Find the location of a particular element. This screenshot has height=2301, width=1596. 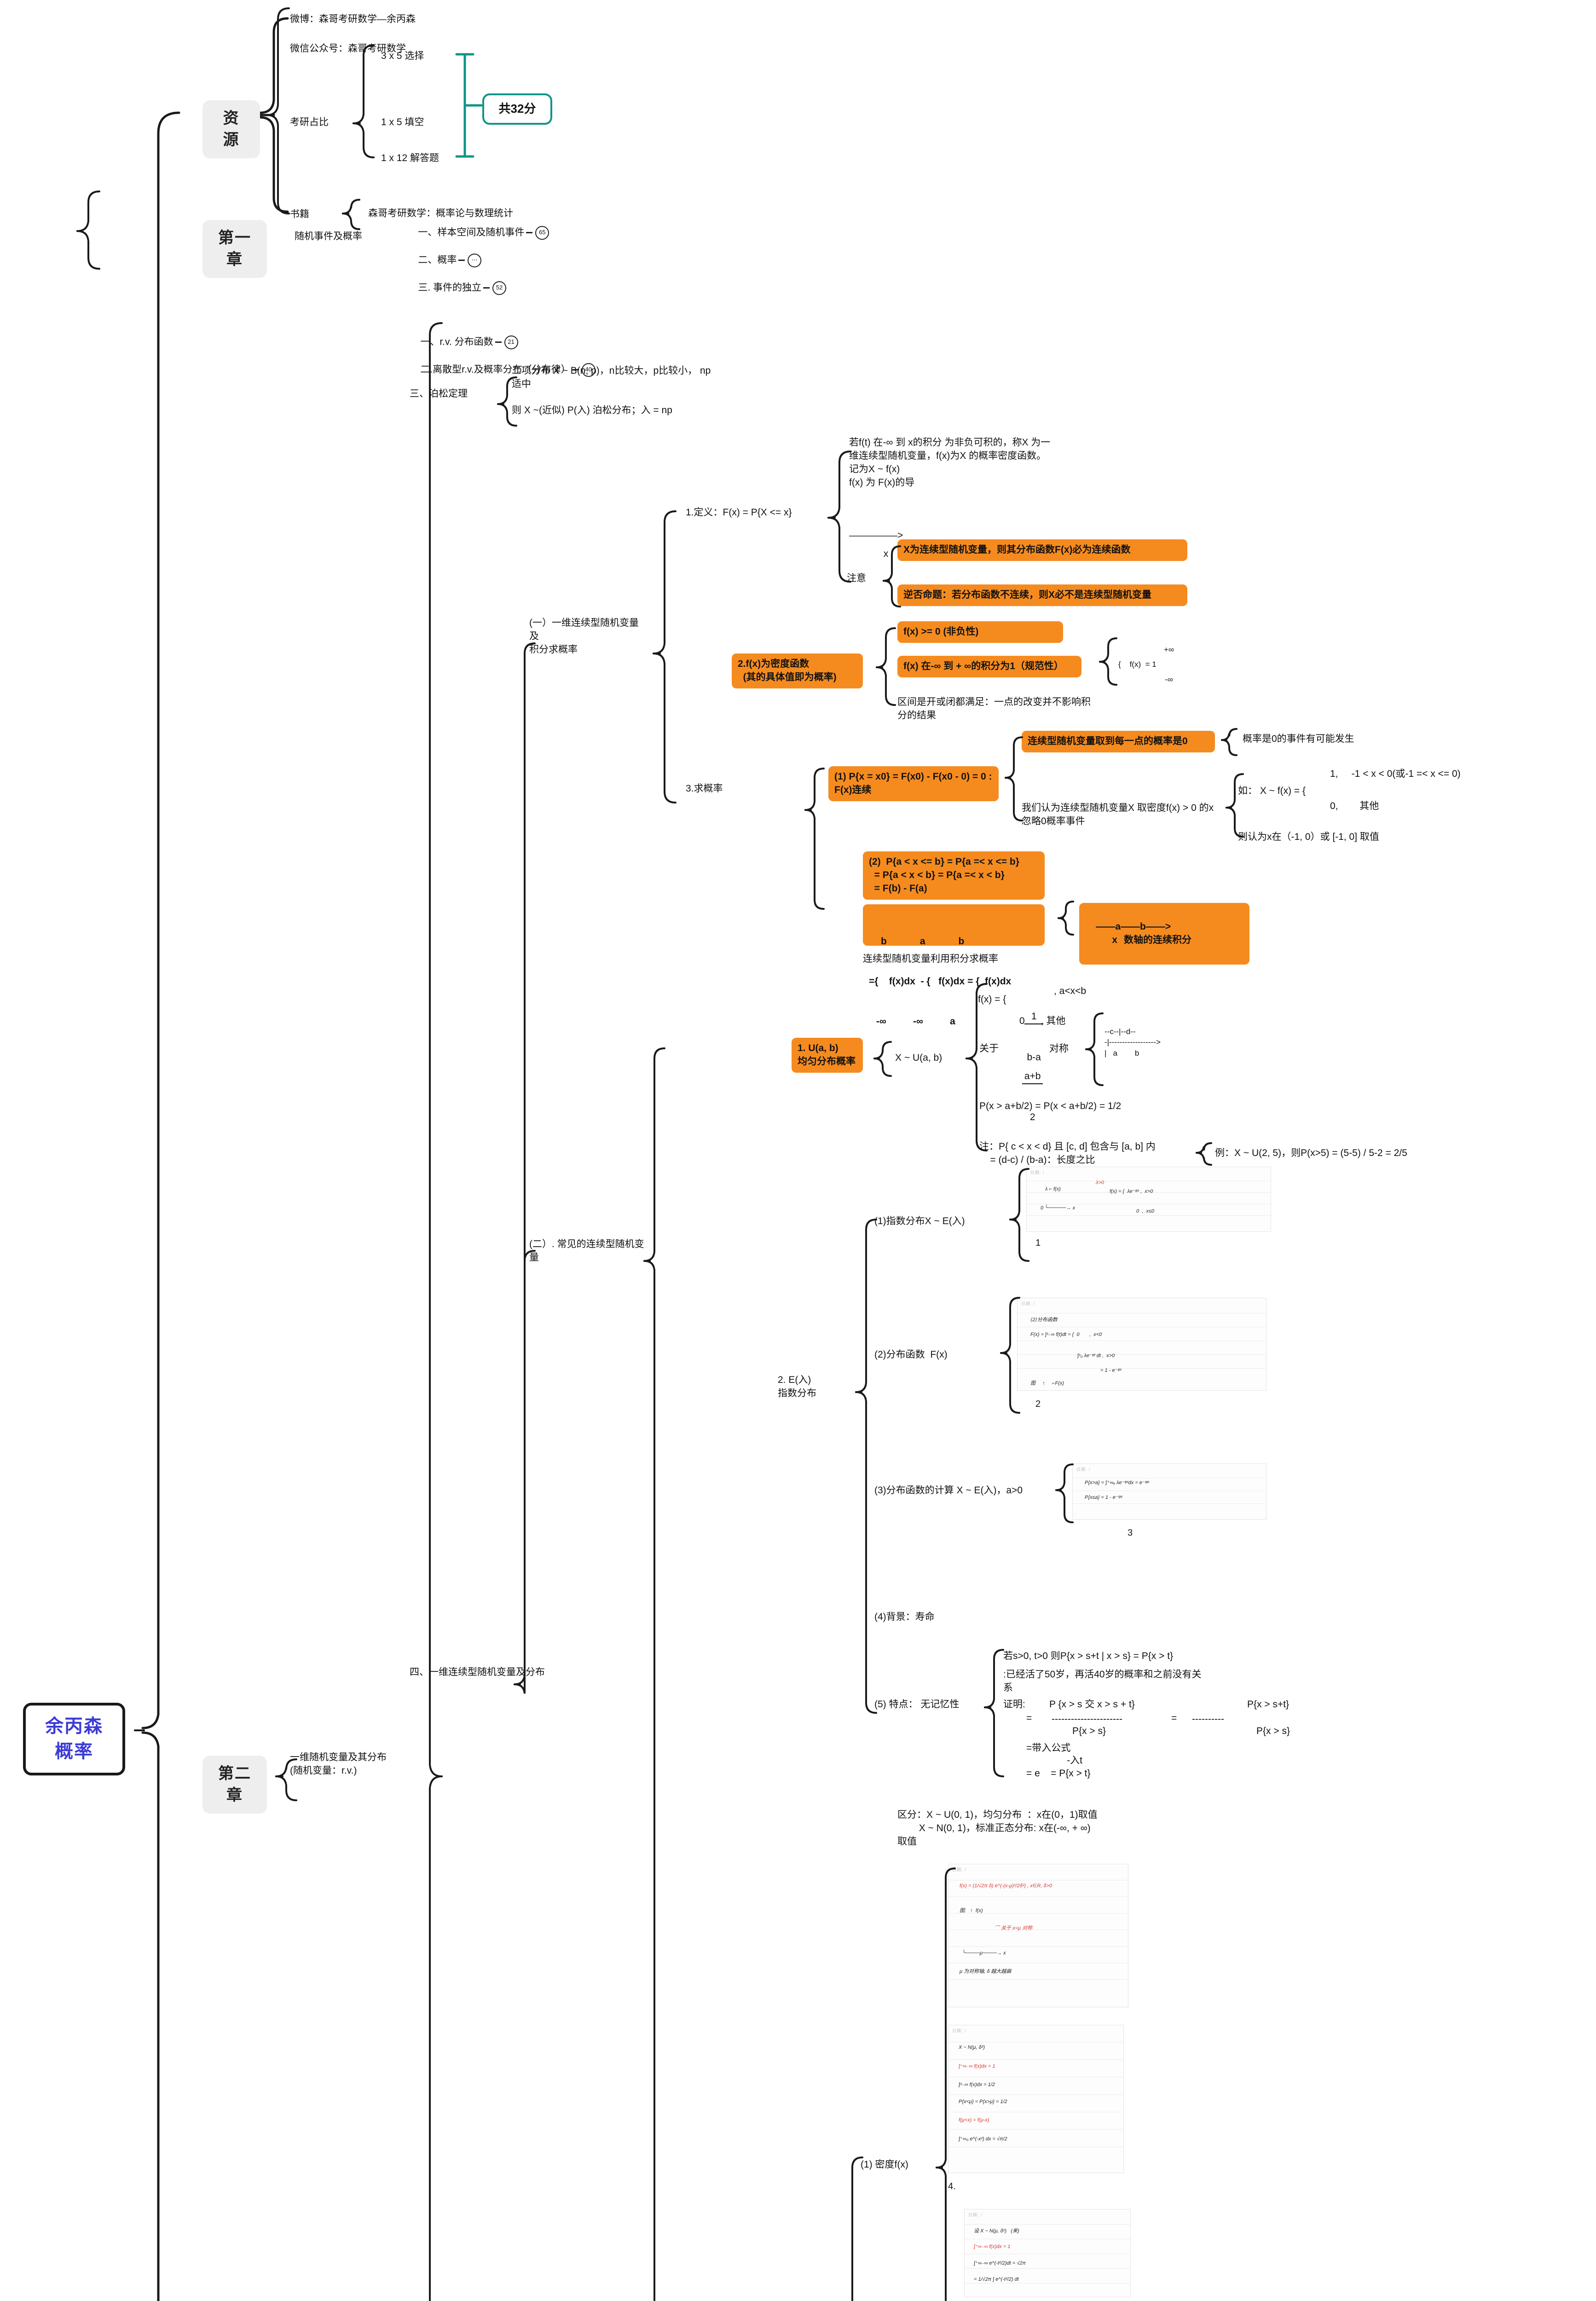

frac-num: a+b is located at coordinates (1032, 1077).